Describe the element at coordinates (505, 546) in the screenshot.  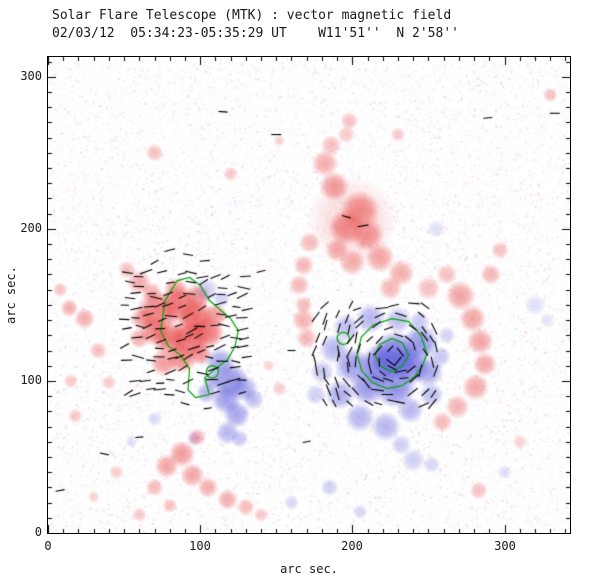
I see `x-tick-label: 300` at that location.